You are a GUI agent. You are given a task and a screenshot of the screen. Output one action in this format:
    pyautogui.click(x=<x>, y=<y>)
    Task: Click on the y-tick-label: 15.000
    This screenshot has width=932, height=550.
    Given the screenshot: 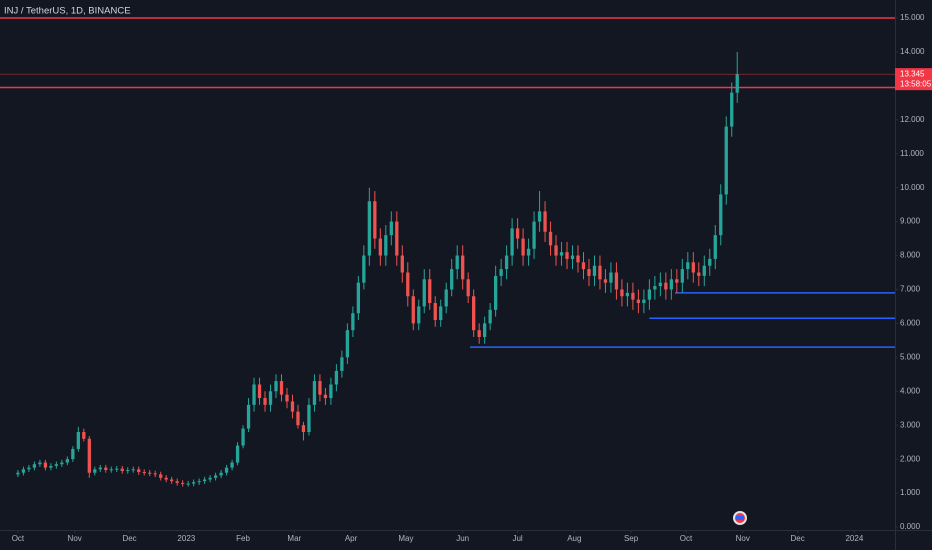 What is the action you would take?
    pyautogui.click(x=912, y=17)
    